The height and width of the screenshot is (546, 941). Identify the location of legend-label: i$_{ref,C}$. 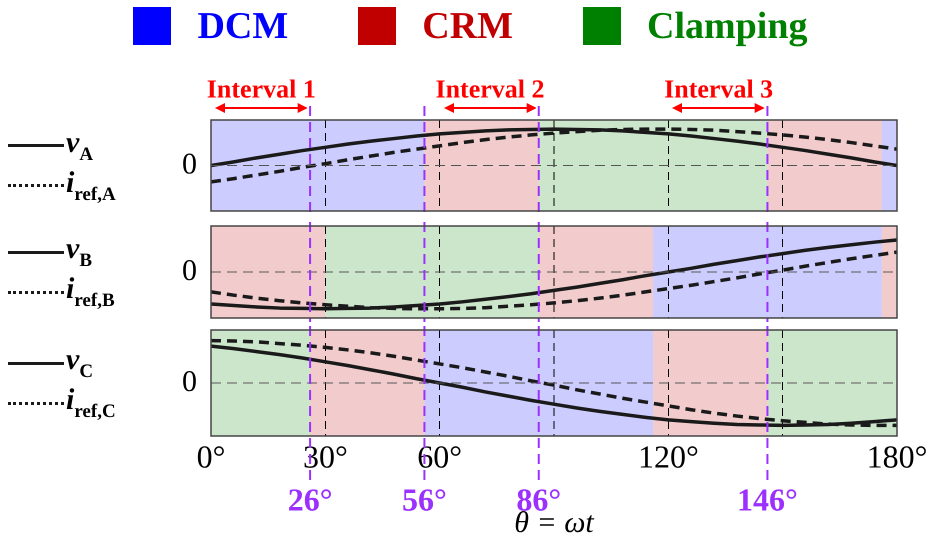
(91, 403).